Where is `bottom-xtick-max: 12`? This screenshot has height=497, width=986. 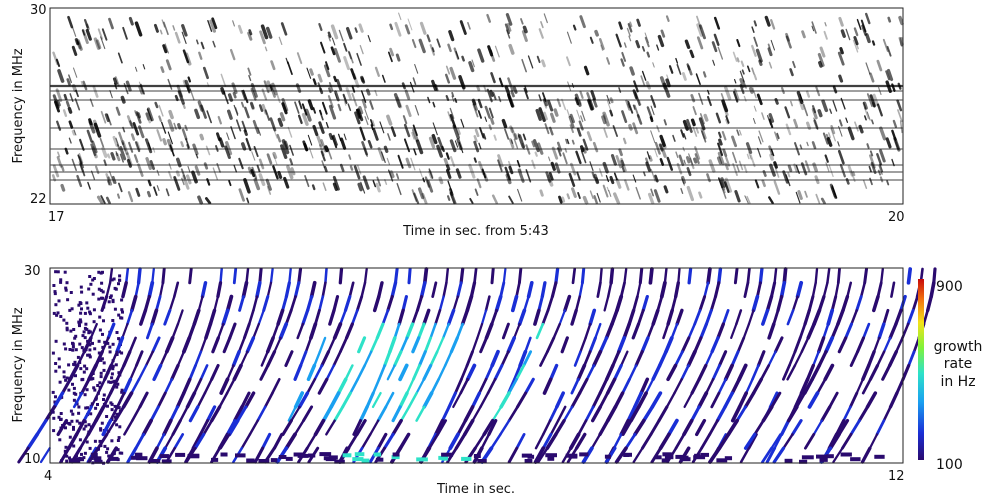 bottom-xtick-max: 12 is located at coordinates (896, 476).